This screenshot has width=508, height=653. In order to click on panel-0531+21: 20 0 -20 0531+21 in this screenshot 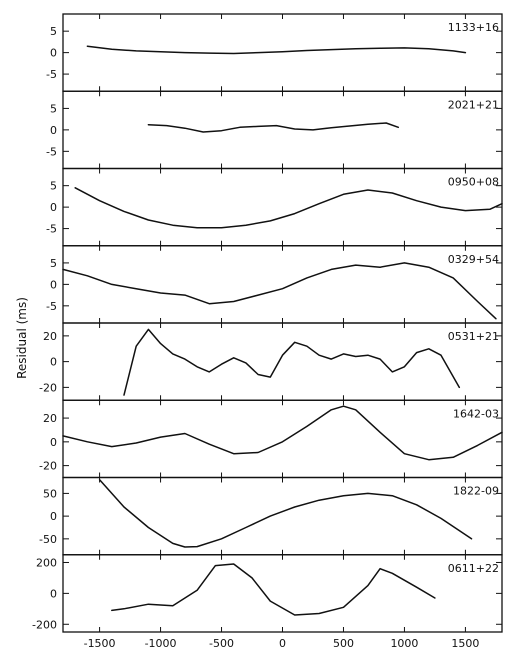, I will do `click(271, 361)`.